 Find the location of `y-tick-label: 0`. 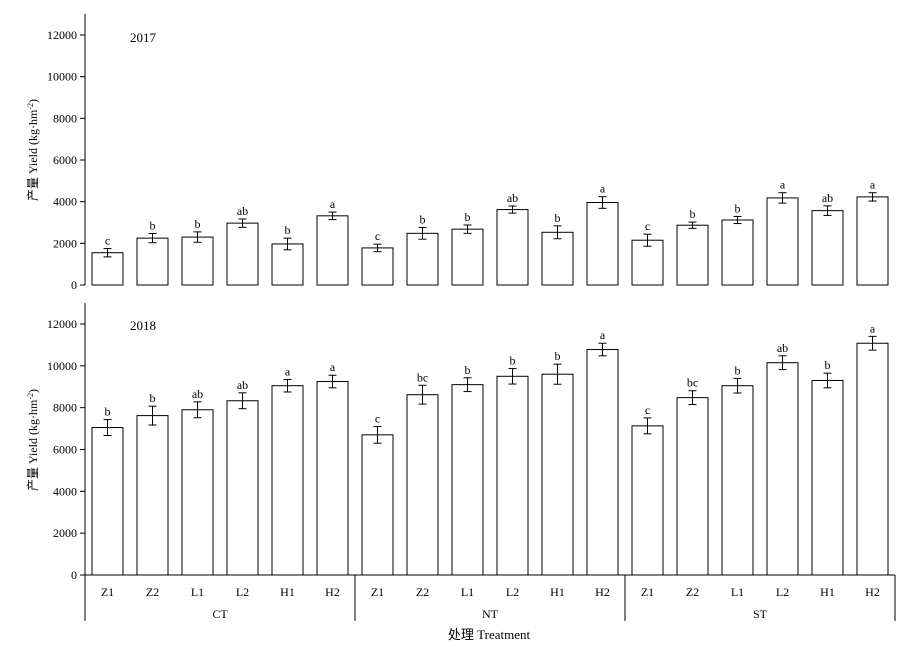

y-tick-label: 0 is located at coordinates (74, 285).